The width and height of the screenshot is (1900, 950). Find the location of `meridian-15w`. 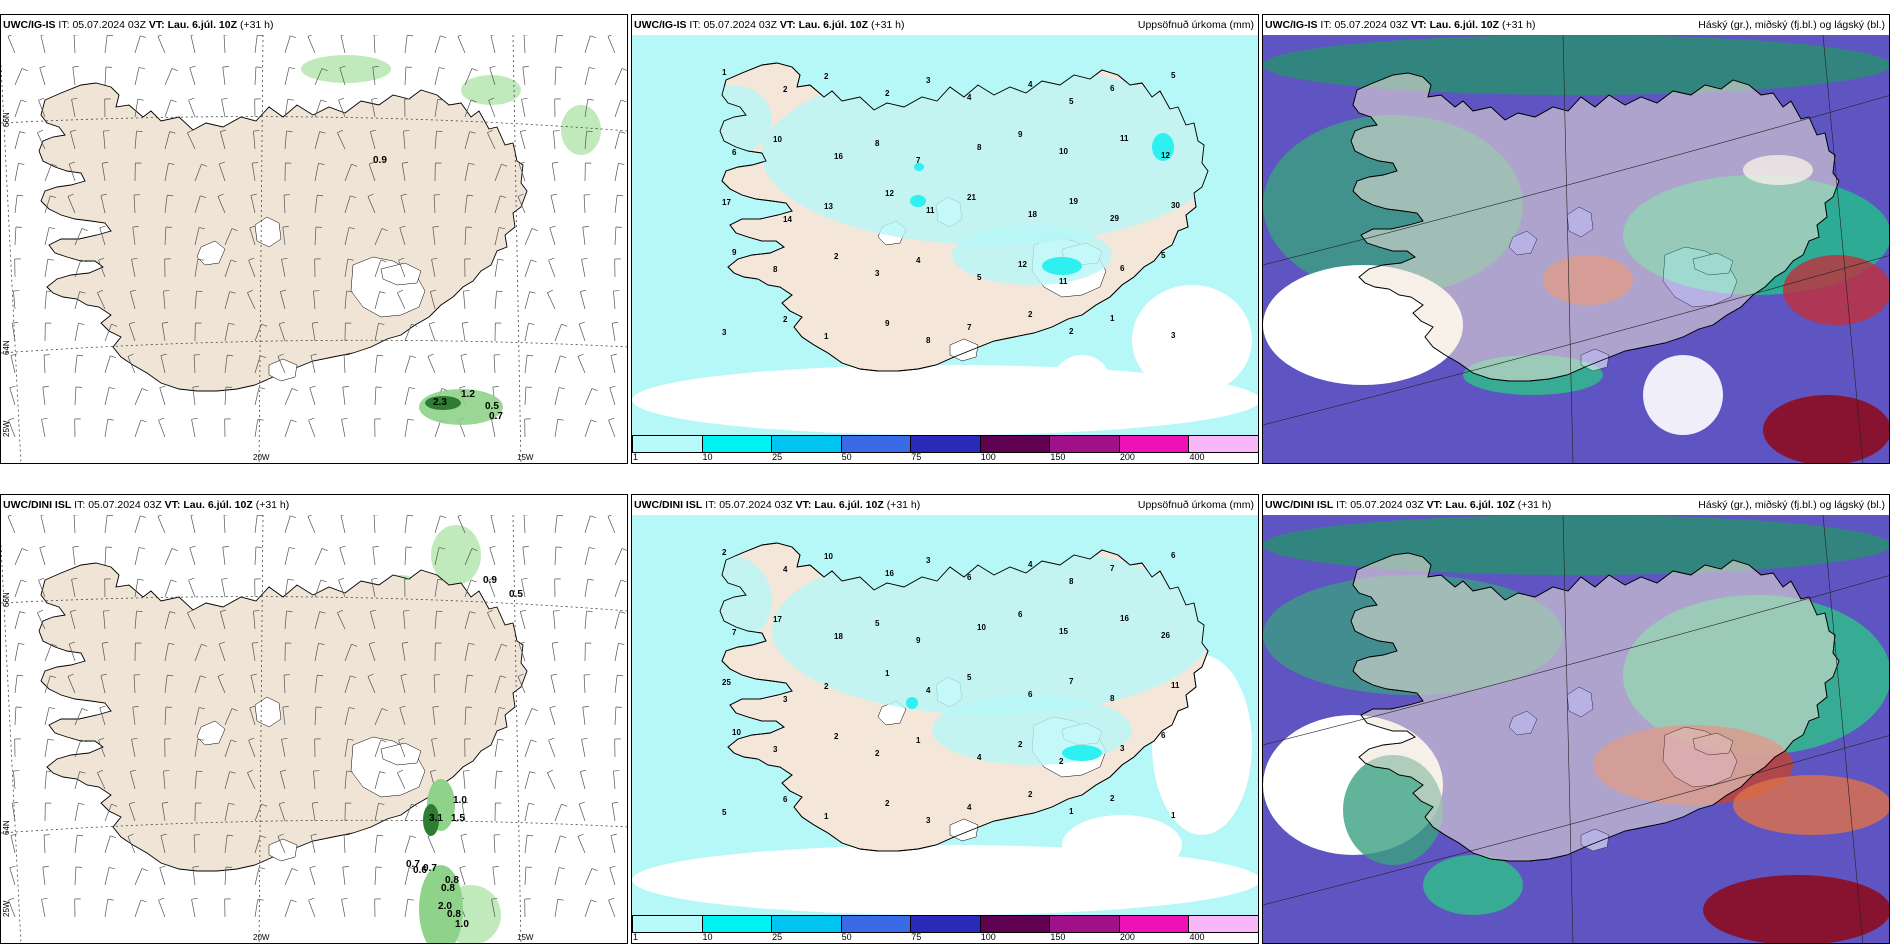

meridian-15w is located at coordinates (517, 729).